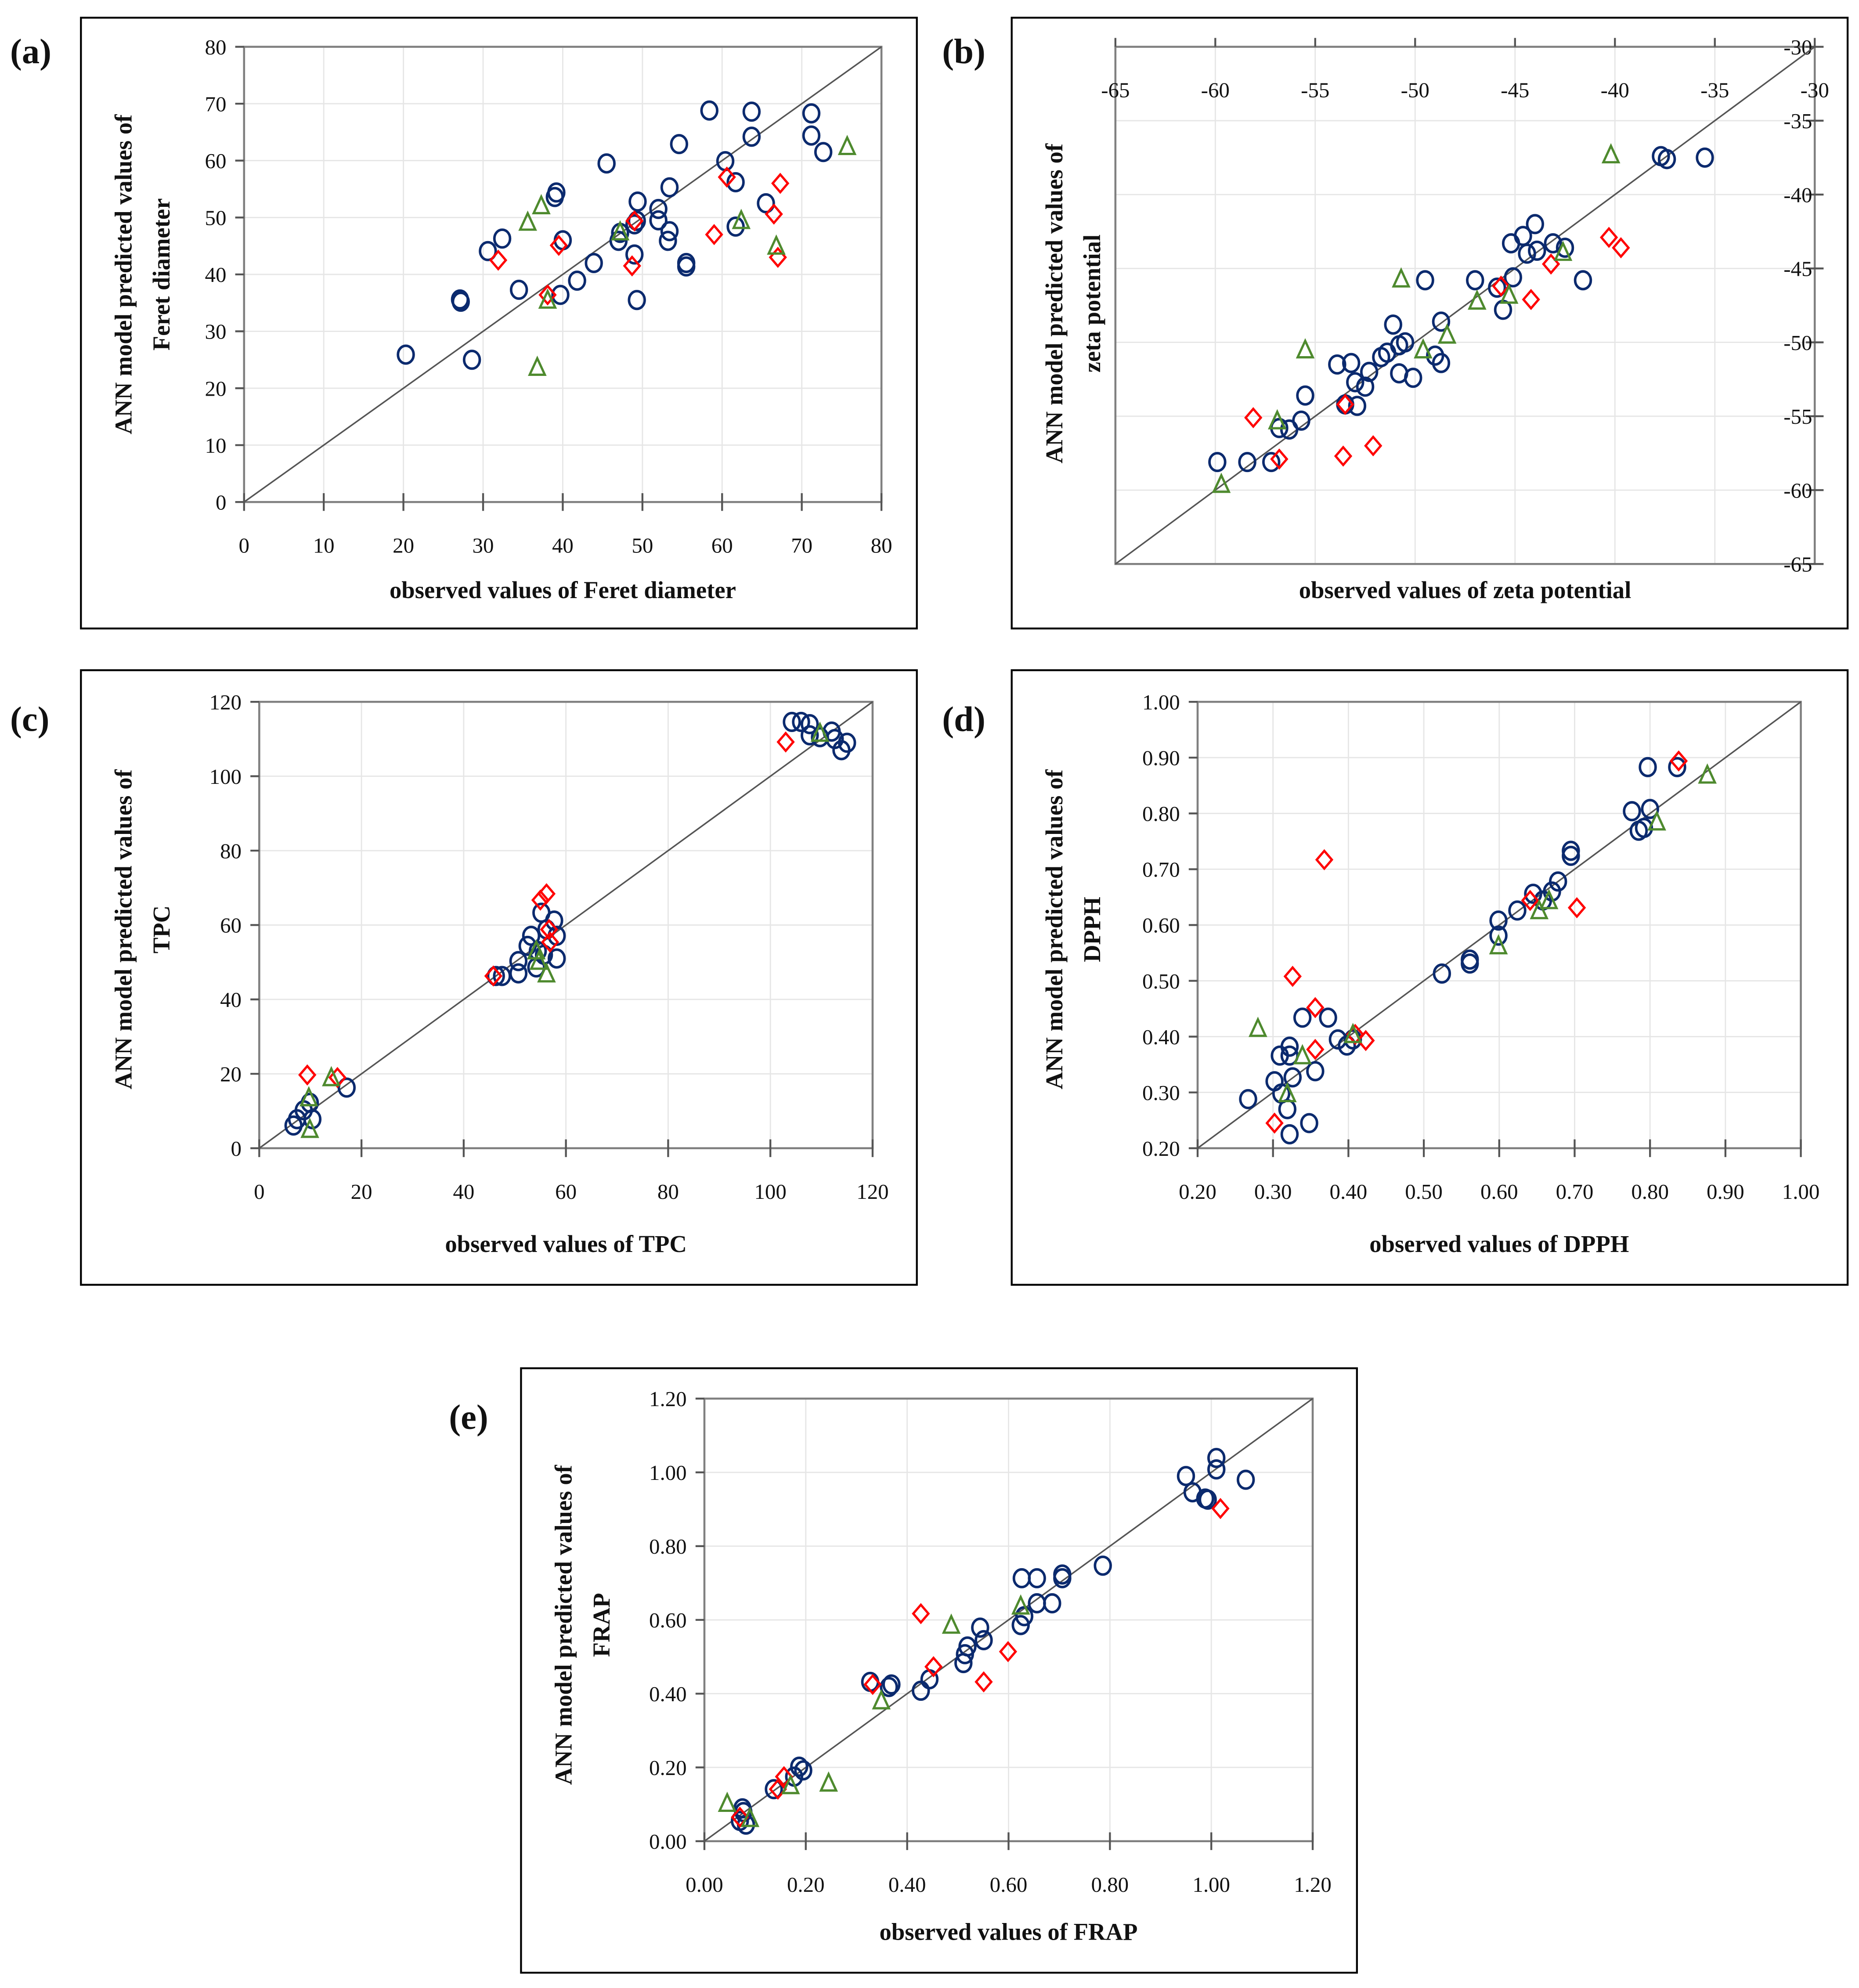 The image size is (1859, 1988). I want to click on y-axis-label: DPPH, so click(1092, 930).